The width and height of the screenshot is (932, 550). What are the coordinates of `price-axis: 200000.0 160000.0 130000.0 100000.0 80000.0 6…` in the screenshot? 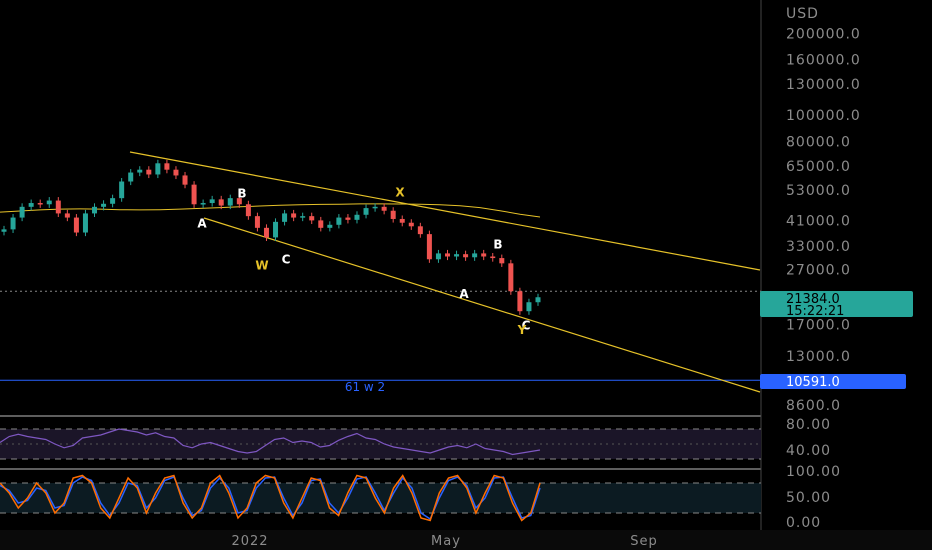 It's located at (823, 219).